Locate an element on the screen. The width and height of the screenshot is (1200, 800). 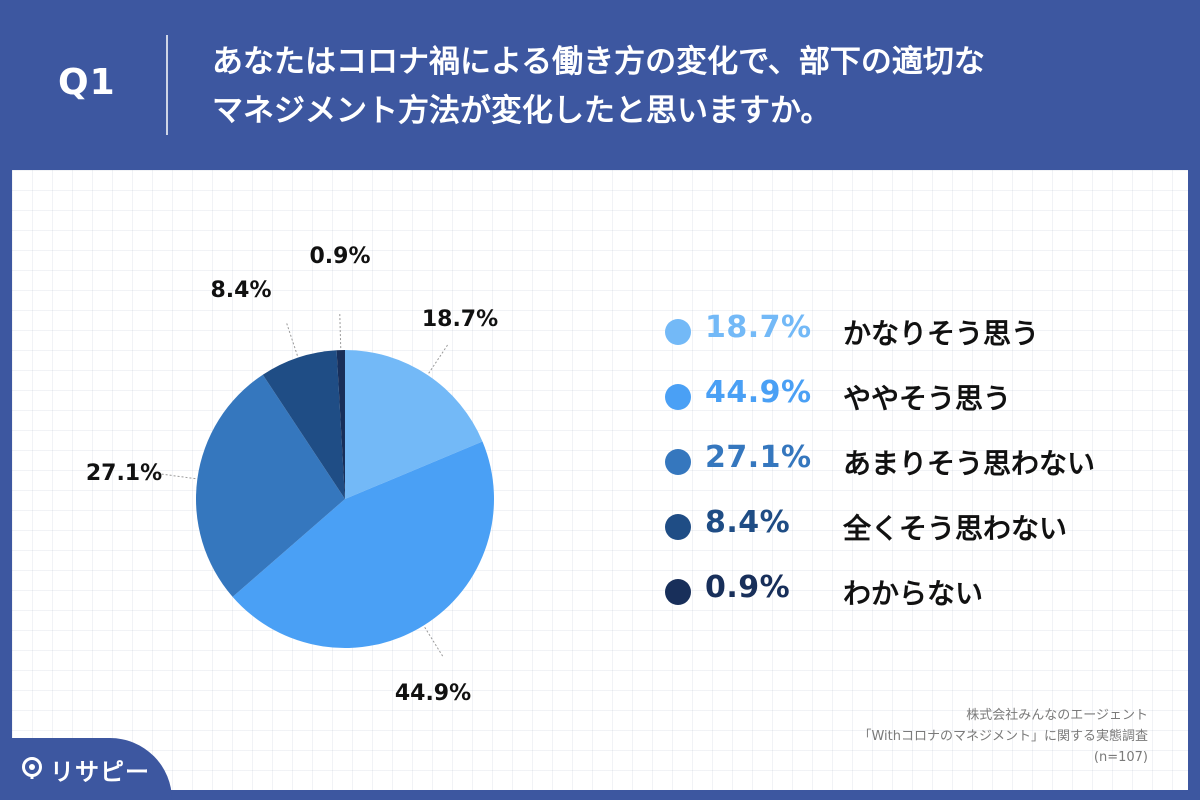
legend-item-0: 18.7% かなりそう思う is located at coordinates (900, 340).